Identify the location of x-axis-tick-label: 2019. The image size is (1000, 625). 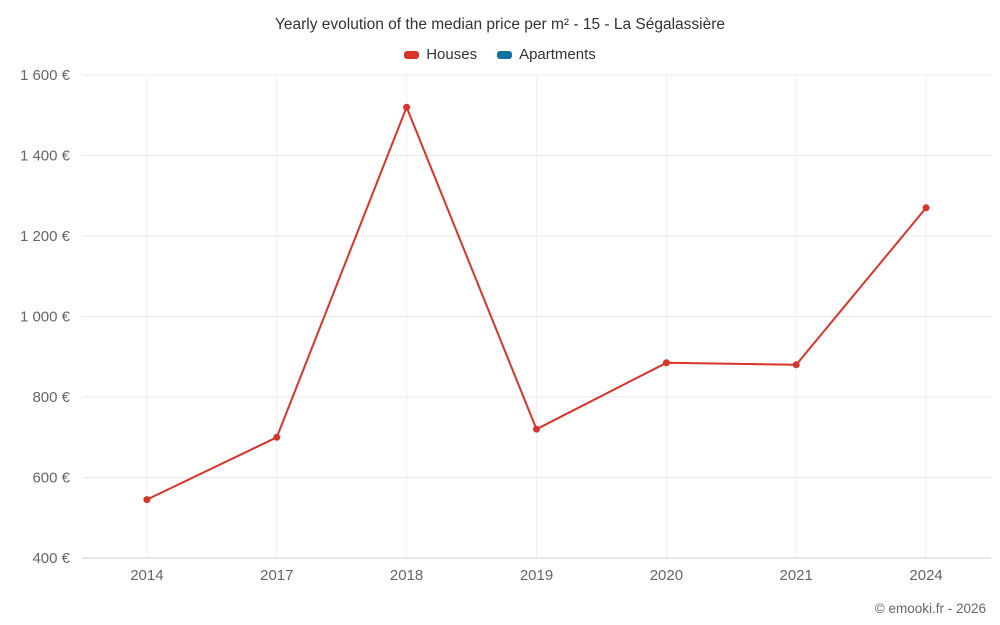
(536, 575).